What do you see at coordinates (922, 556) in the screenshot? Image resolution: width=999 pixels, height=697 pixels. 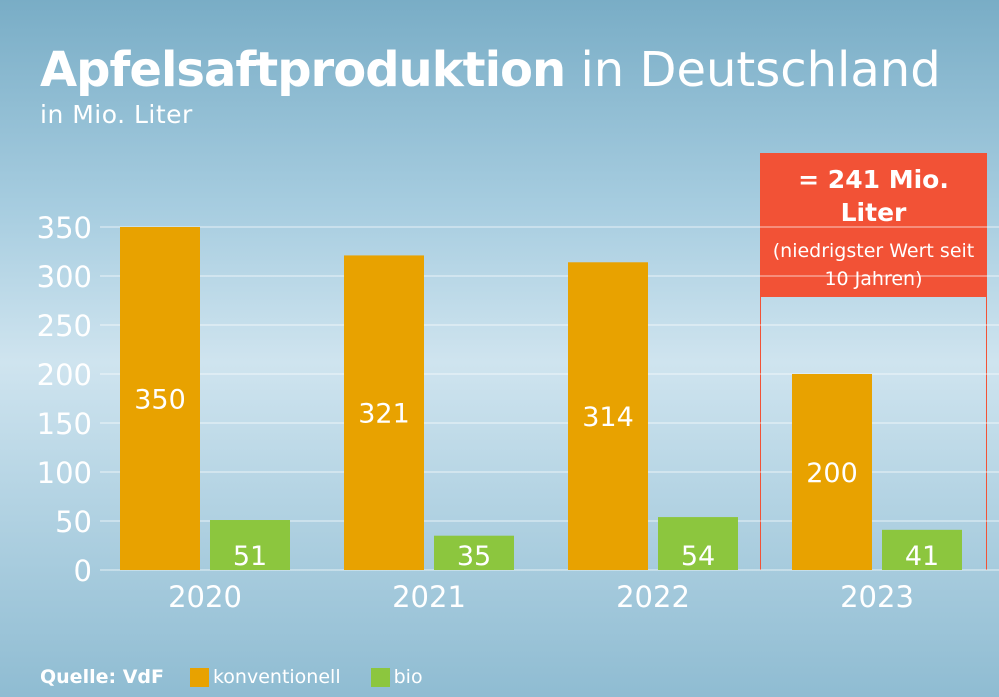 I see `data-label-bio-2023: 41` at bounding box center [922, 556].